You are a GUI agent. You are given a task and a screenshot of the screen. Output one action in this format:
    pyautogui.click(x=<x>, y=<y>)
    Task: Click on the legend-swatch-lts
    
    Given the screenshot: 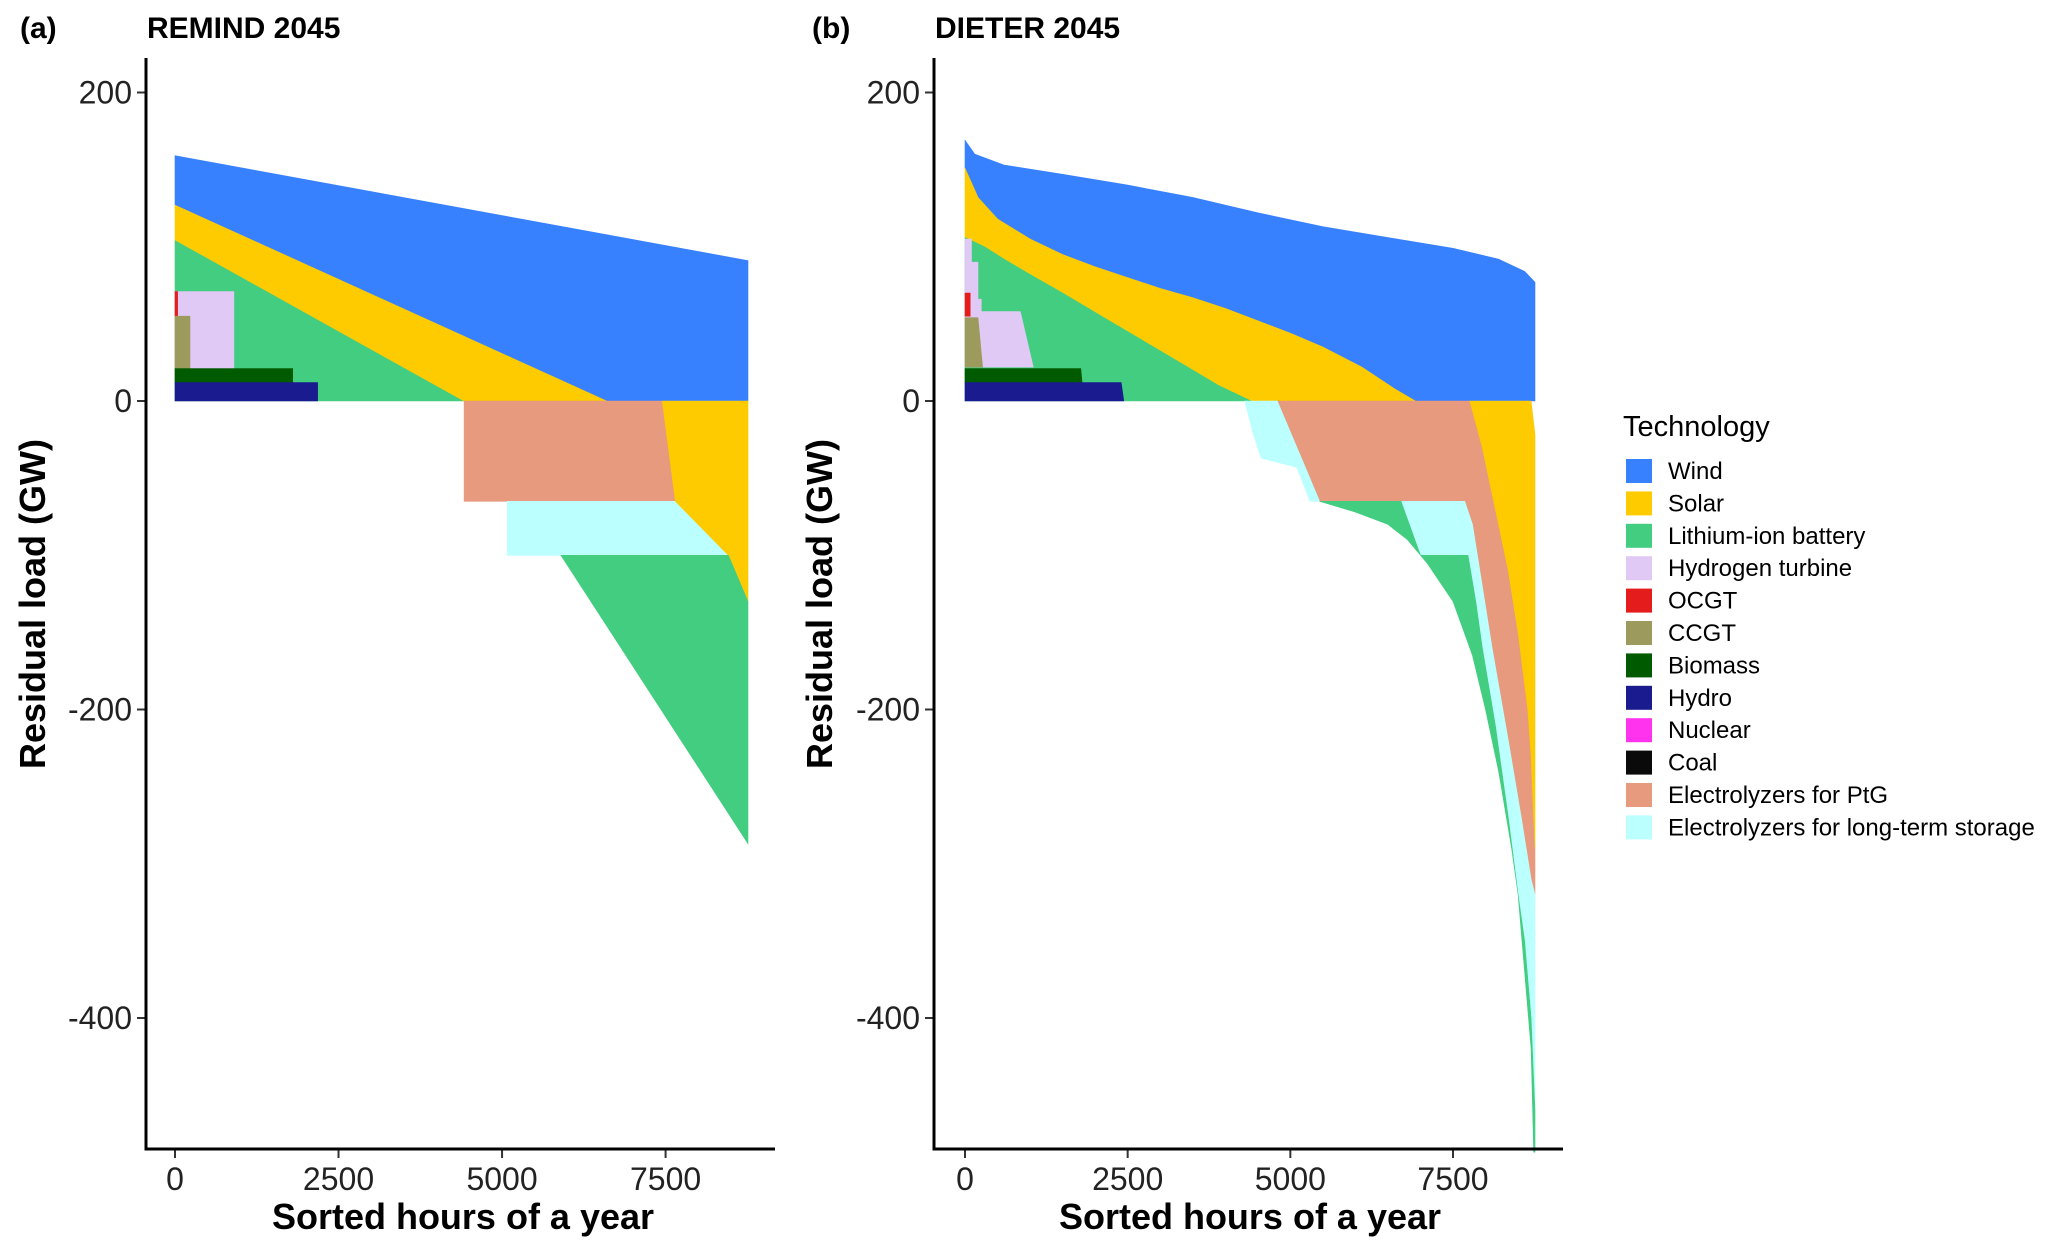 What is the action you would take?
    pyautogui.click(x=1639, y=827)
    